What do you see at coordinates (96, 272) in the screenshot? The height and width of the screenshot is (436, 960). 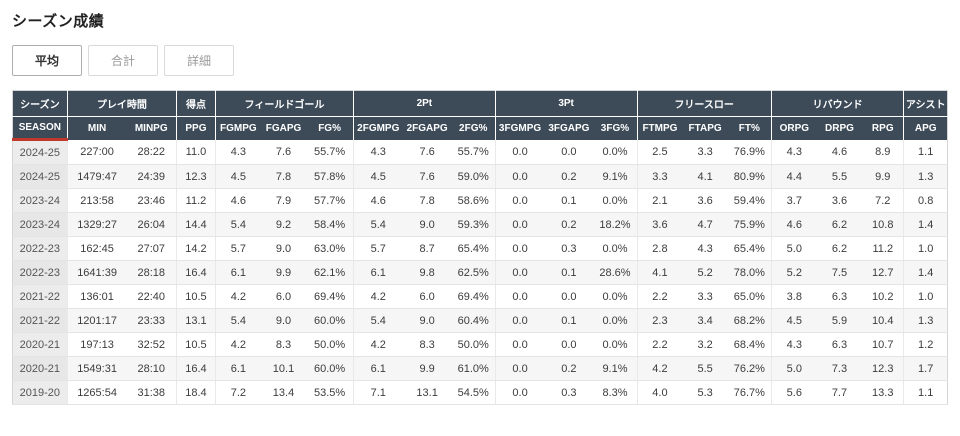 I see `stat-cell: 1641:39` at bounding box center [96, 272].